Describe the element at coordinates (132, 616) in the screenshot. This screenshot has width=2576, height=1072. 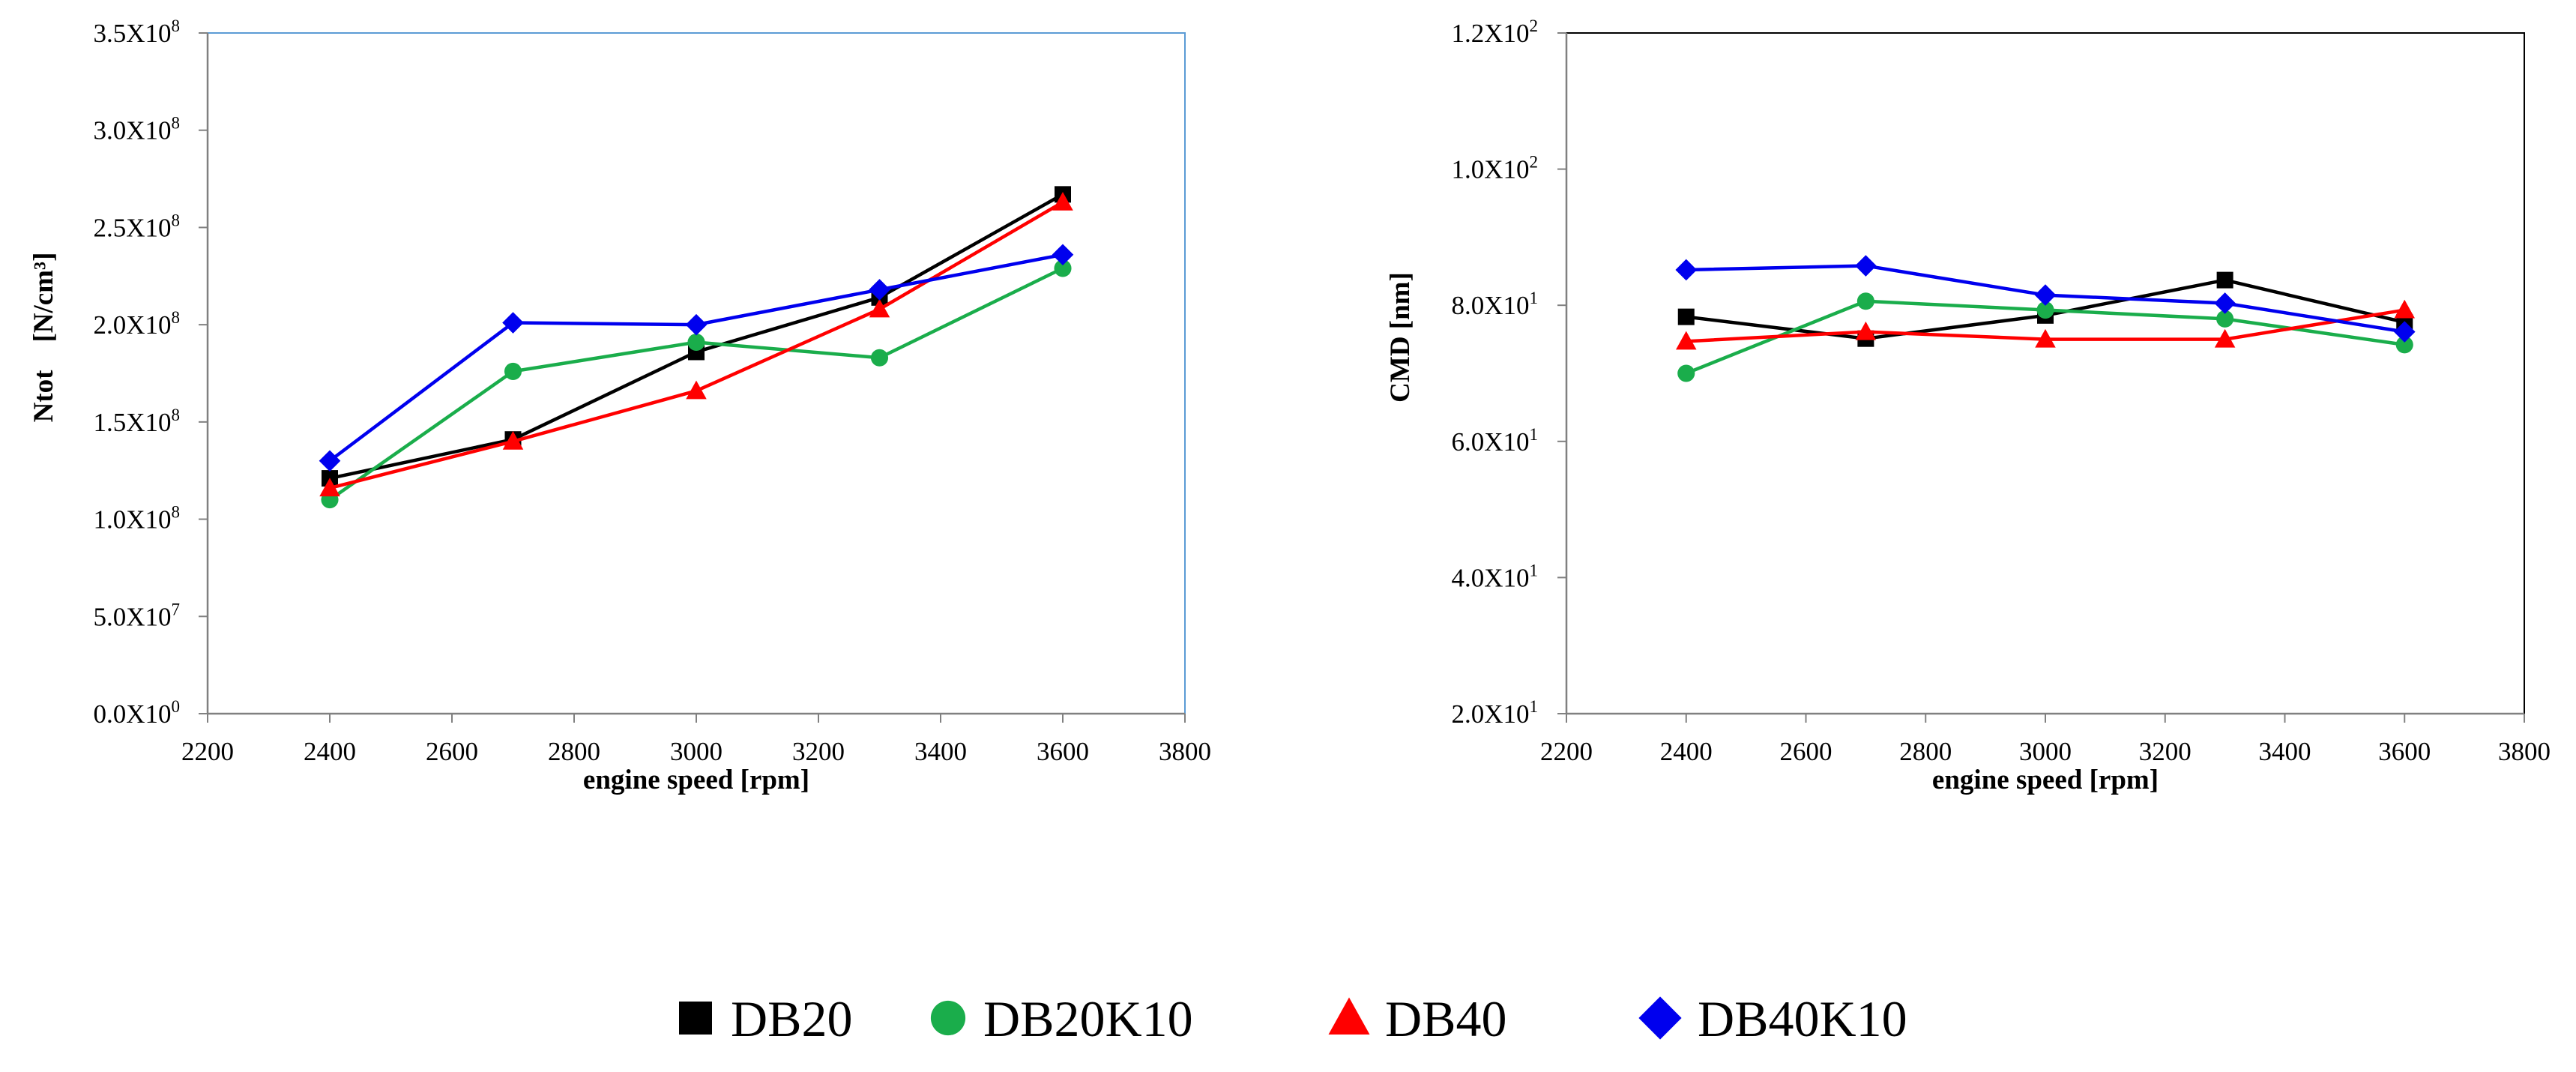
I see `y-tick-mantissa: 5.0X10` at that location.